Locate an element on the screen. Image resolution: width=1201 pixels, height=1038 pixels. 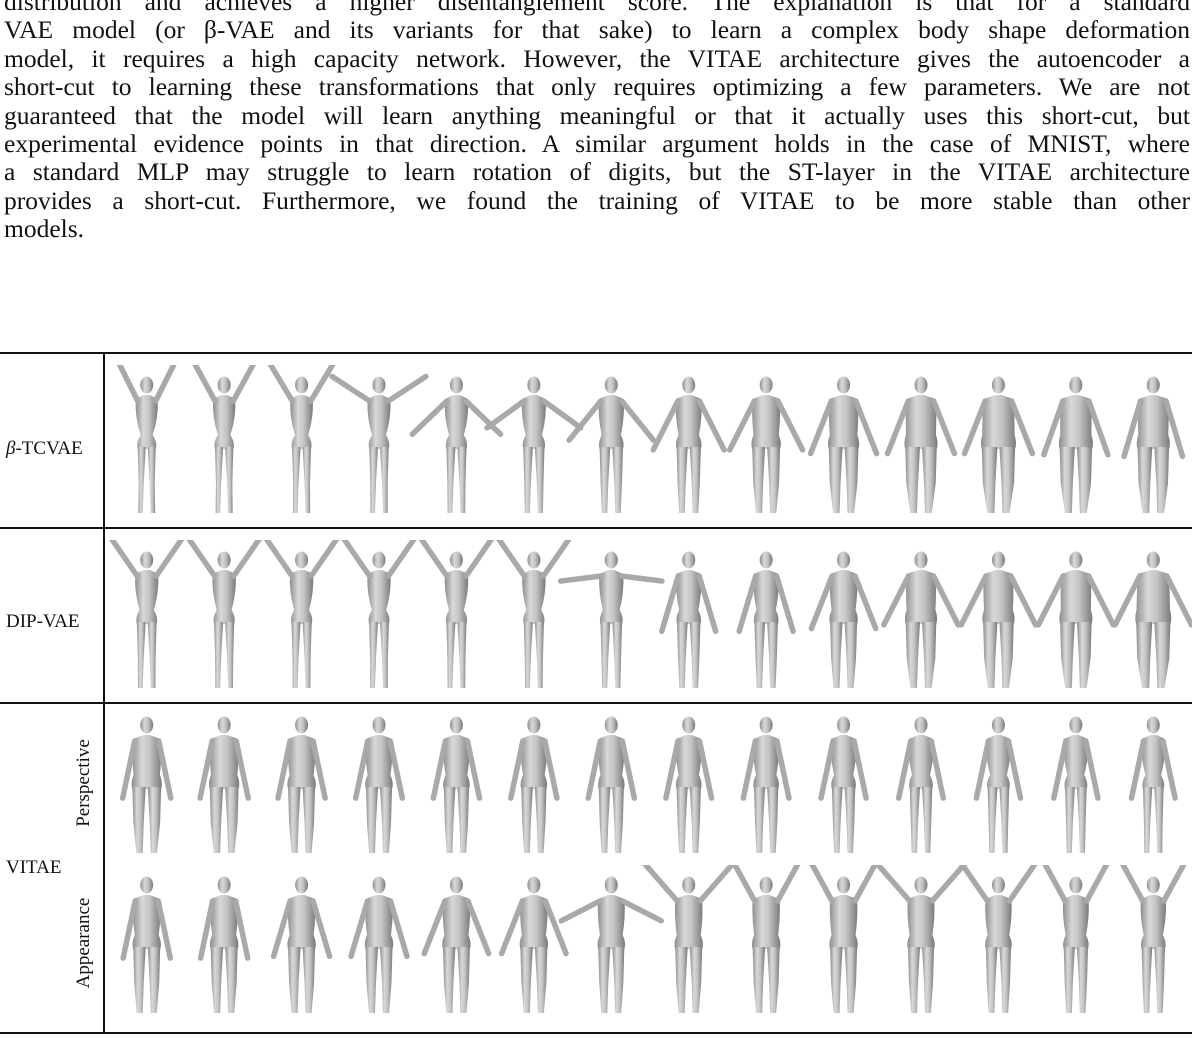
vitae-appearance-figure-row is located at coordinates (650, 942).